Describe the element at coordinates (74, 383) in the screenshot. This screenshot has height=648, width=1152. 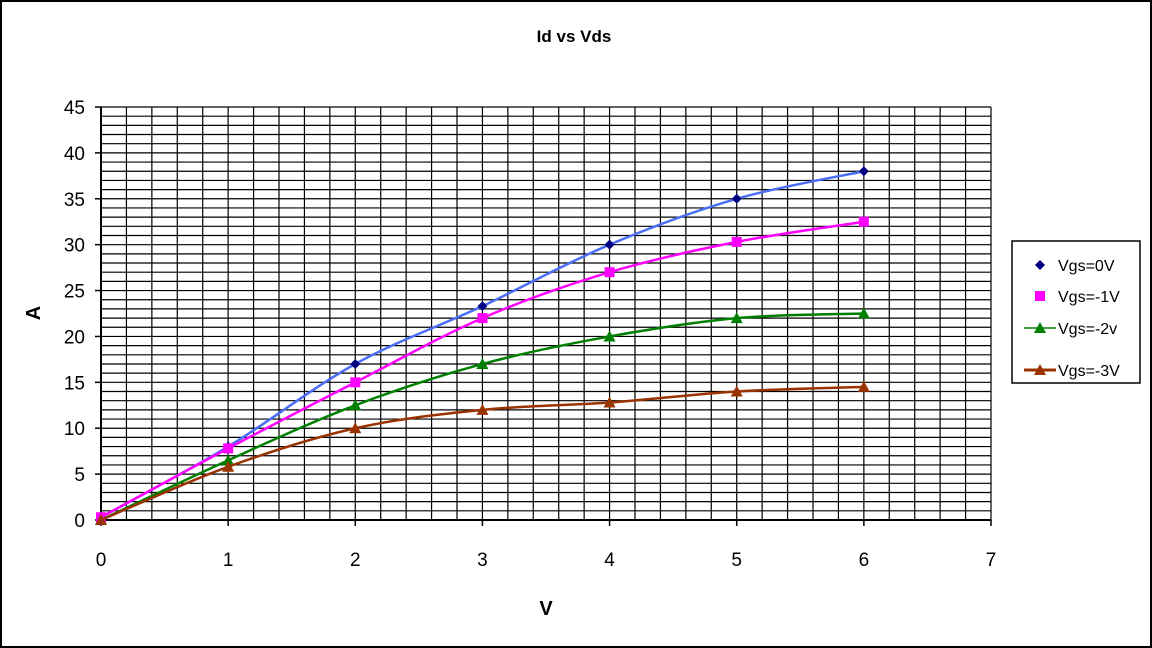
I see `y-tick-label: 15` at that location.